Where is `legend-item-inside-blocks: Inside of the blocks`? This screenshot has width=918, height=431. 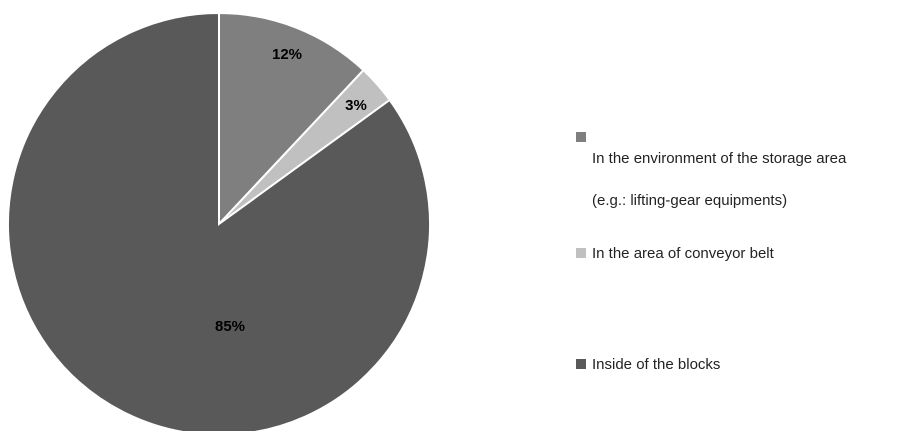
legend-item-inside-blocks: Inside of the blocks is located at coordinates (648, 364).